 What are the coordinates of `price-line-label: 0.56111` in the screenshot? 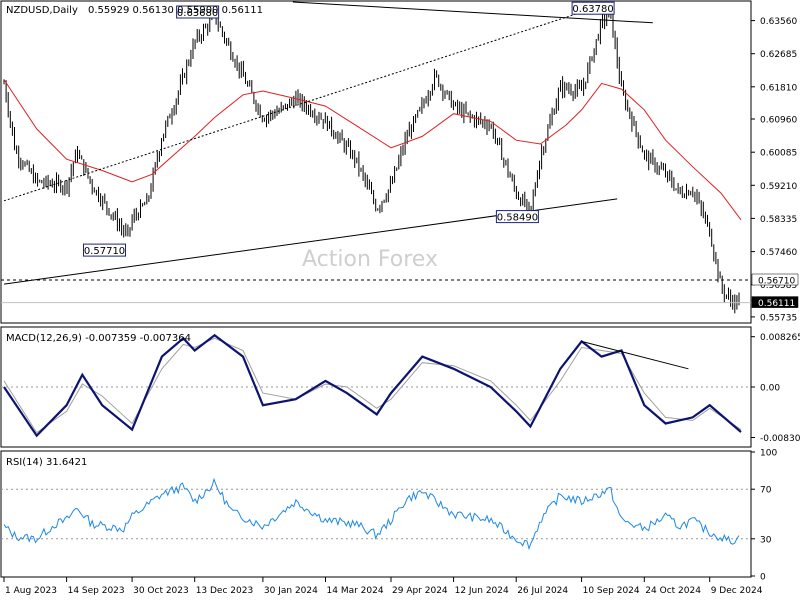 It's located at (776, 304).